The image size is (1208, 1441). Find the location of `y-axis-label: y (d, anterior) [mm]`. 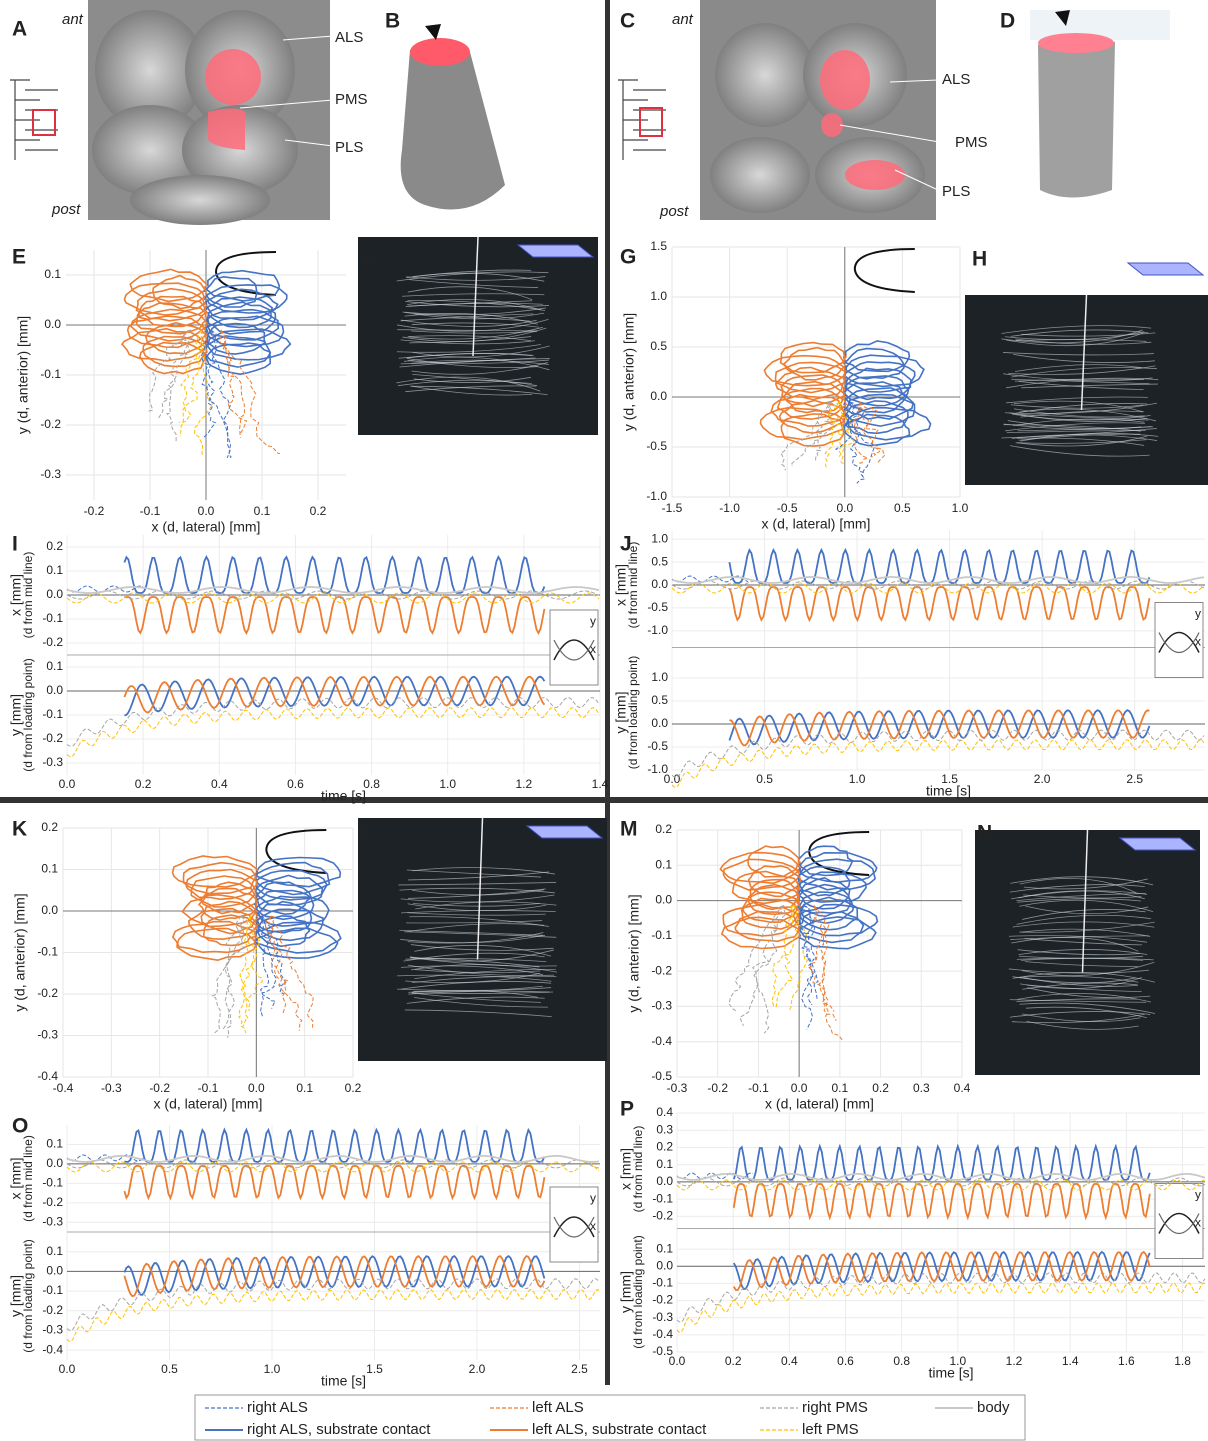

y-axis-label: y (d, anterior) [mm] is located at coordinates (20, 952).